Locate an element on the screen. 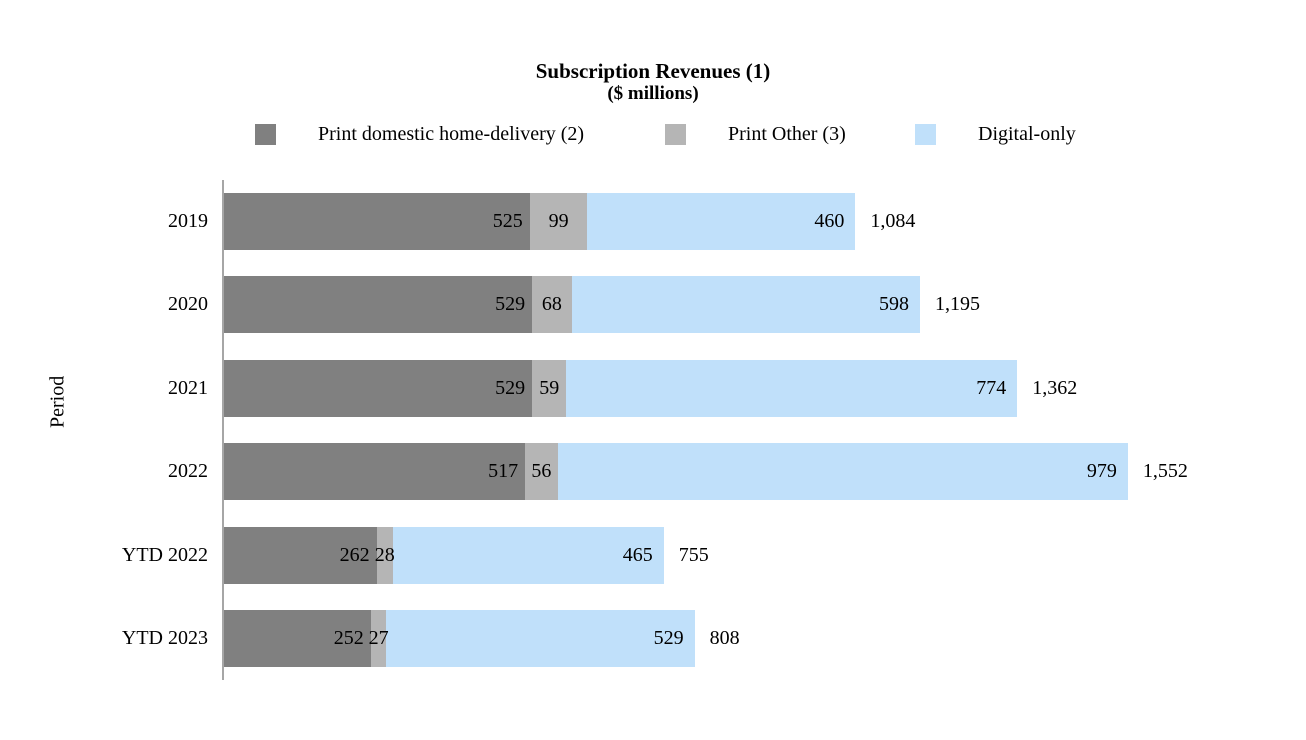 The height and width of the screenshot is (740, 1306). bar-segment: 28 is located at coordinates (384, 555).